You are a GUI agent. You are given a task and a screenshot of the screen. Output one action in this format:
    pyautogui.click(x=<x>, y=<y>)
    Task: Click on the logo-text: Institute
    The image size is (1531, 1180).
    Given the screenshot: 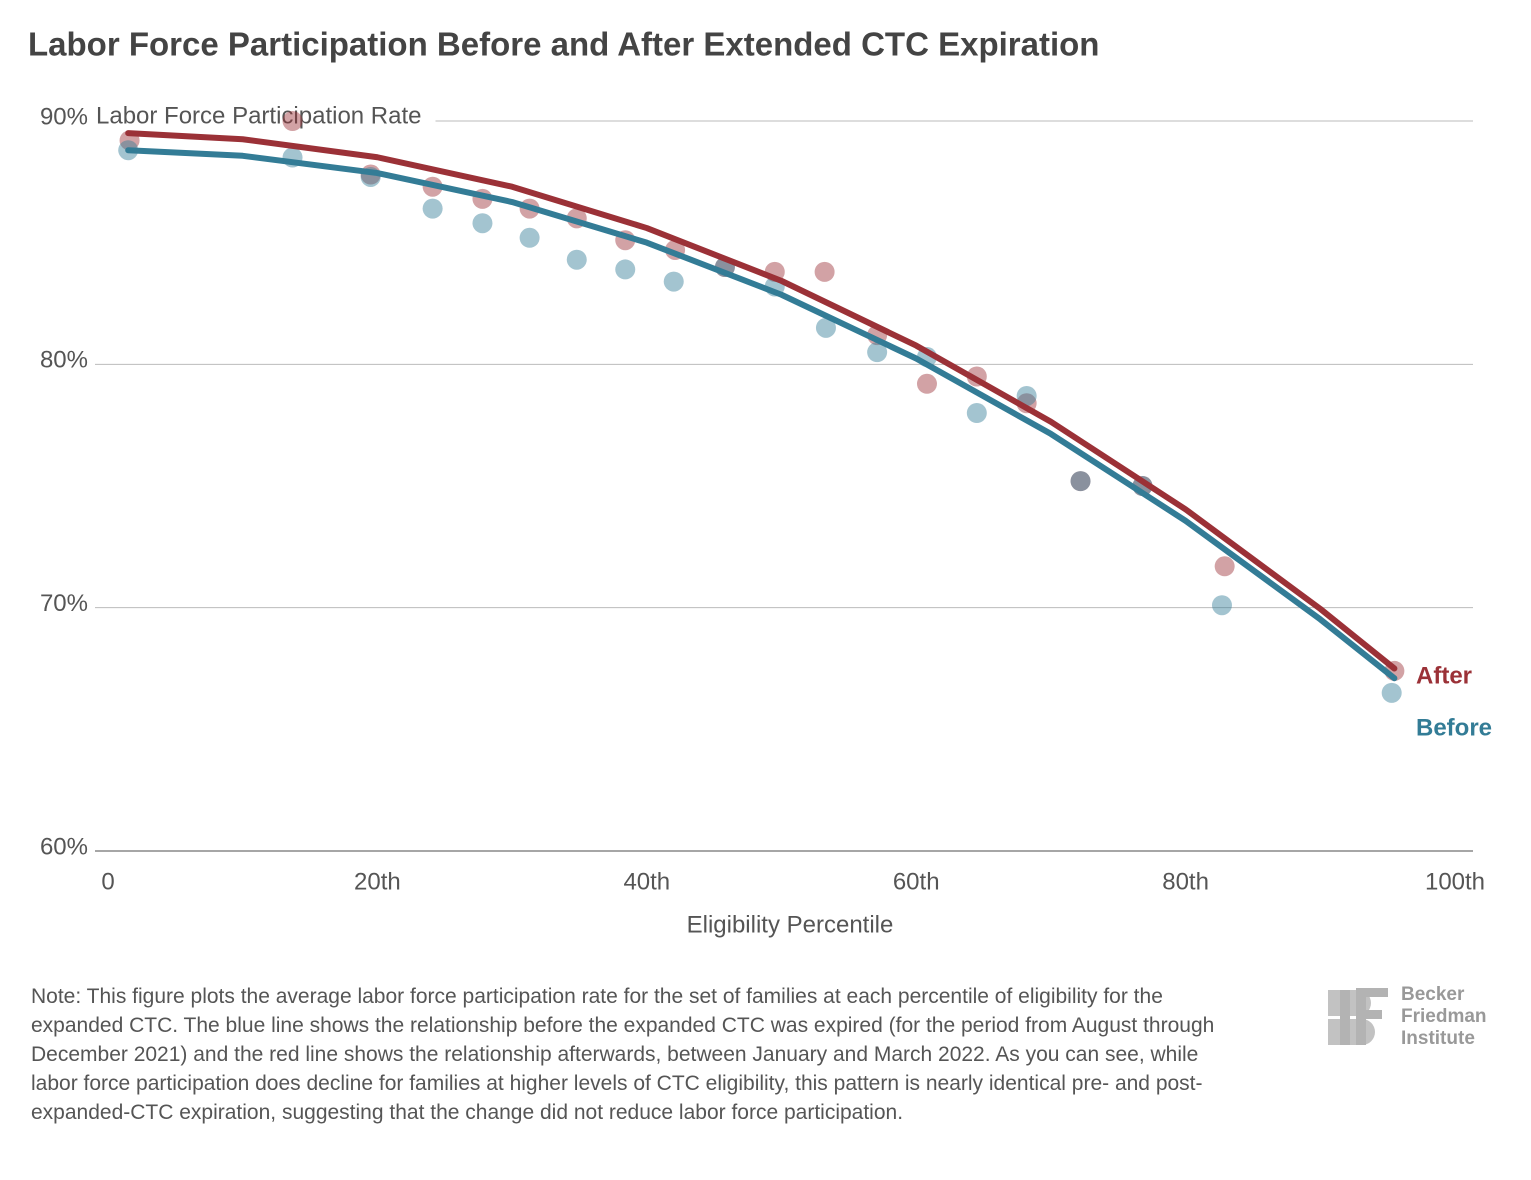 What is the action you would take?
    pyautogui.click(x=1438, y=1038)
    